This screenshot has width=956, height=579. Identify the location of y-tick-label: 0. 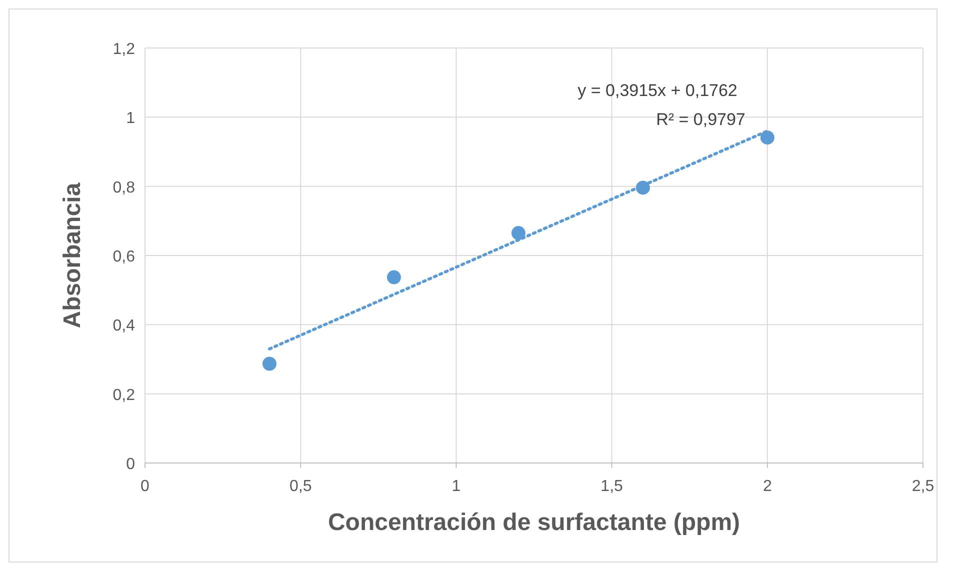
(131, 464).